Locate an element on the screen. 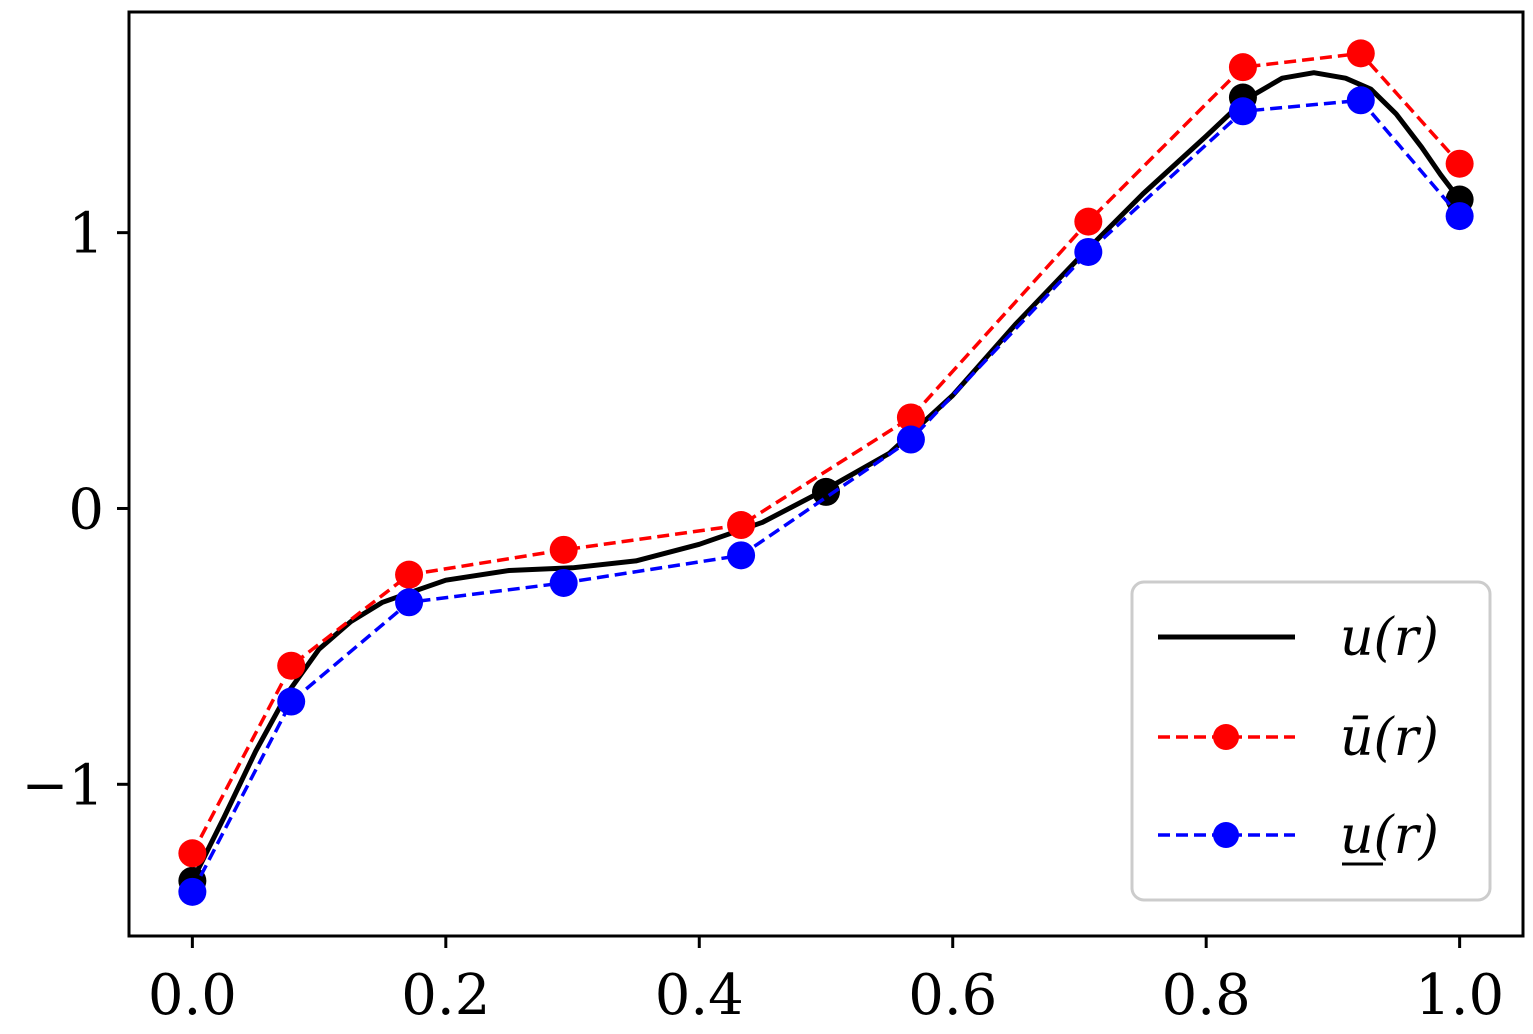 The width and height of the screenshot is (1533, 1034). legend-marker-u-bar is located at coordinates (1226, 737).